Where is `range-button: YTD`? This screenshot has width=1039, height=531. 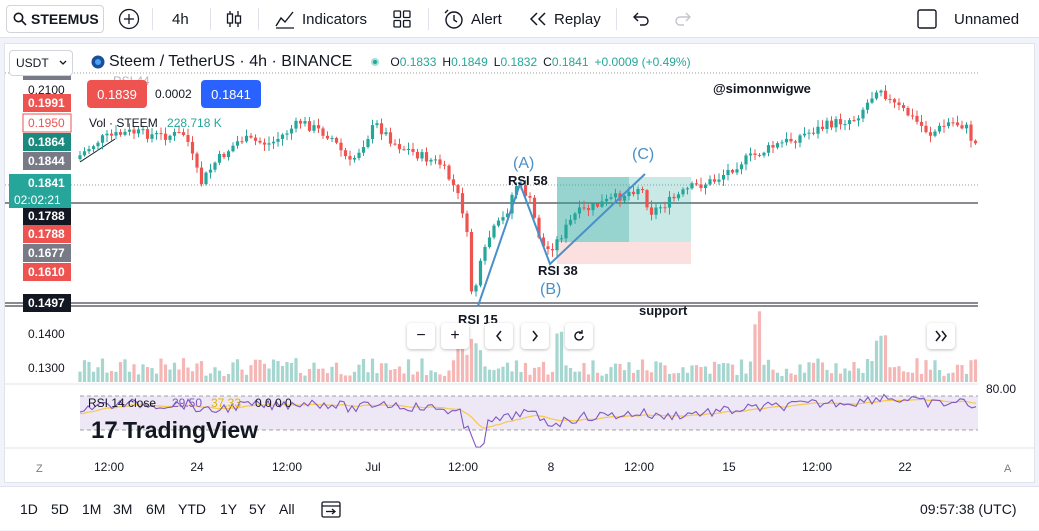
range-button: YTD is located at coordinates (192, 509).